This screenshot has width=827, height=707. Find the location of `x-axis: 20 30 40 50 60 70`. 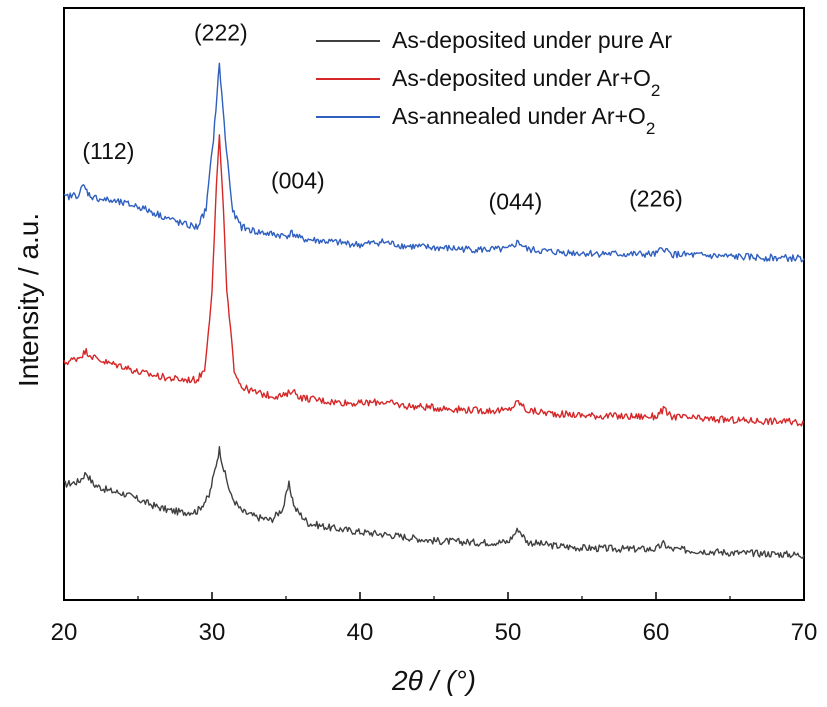

x-axis: 20 30 40 50 60 70 is located at coordinates (434, 619).